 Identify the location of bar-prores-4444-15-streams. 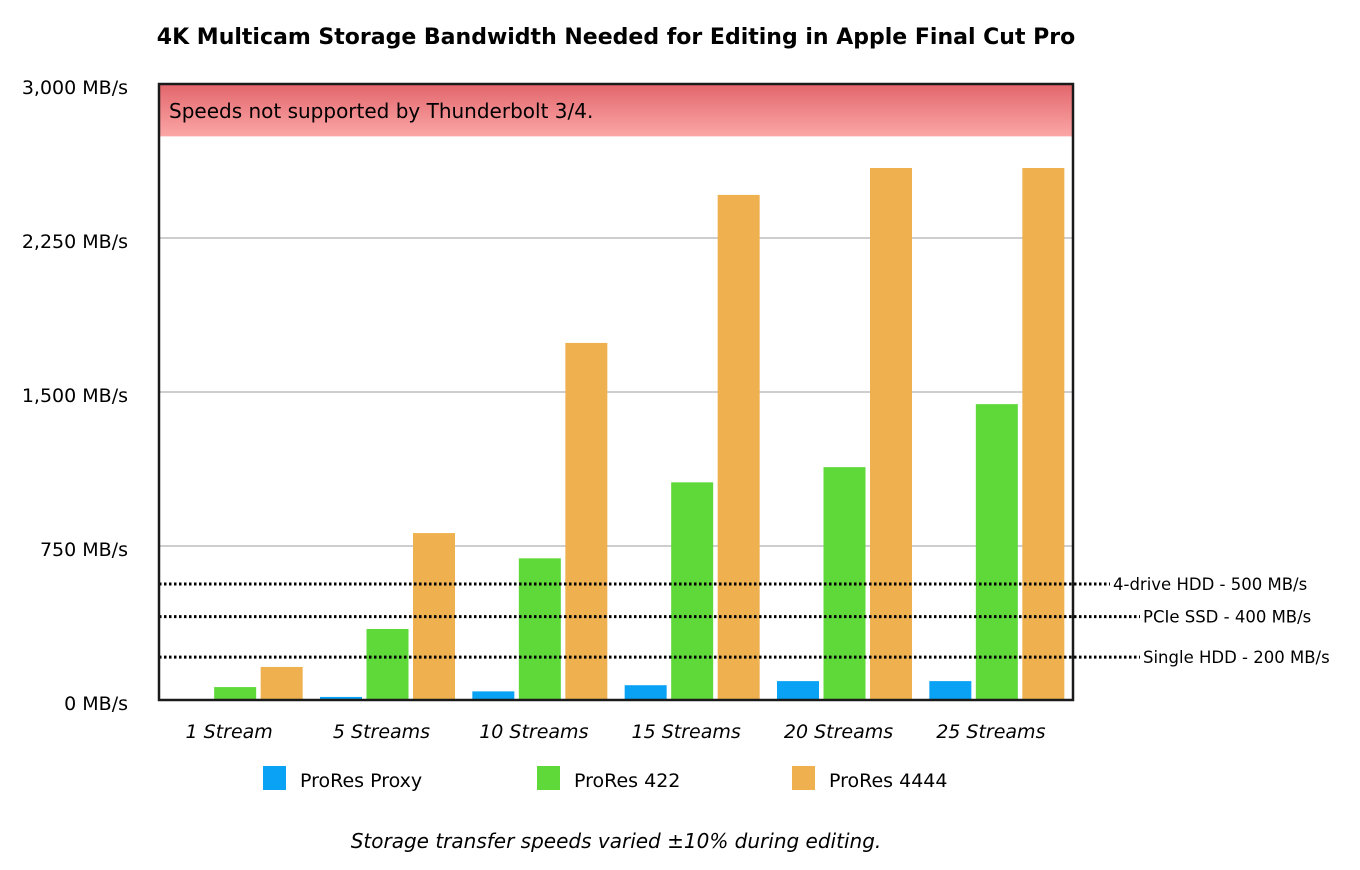
(738, 447).